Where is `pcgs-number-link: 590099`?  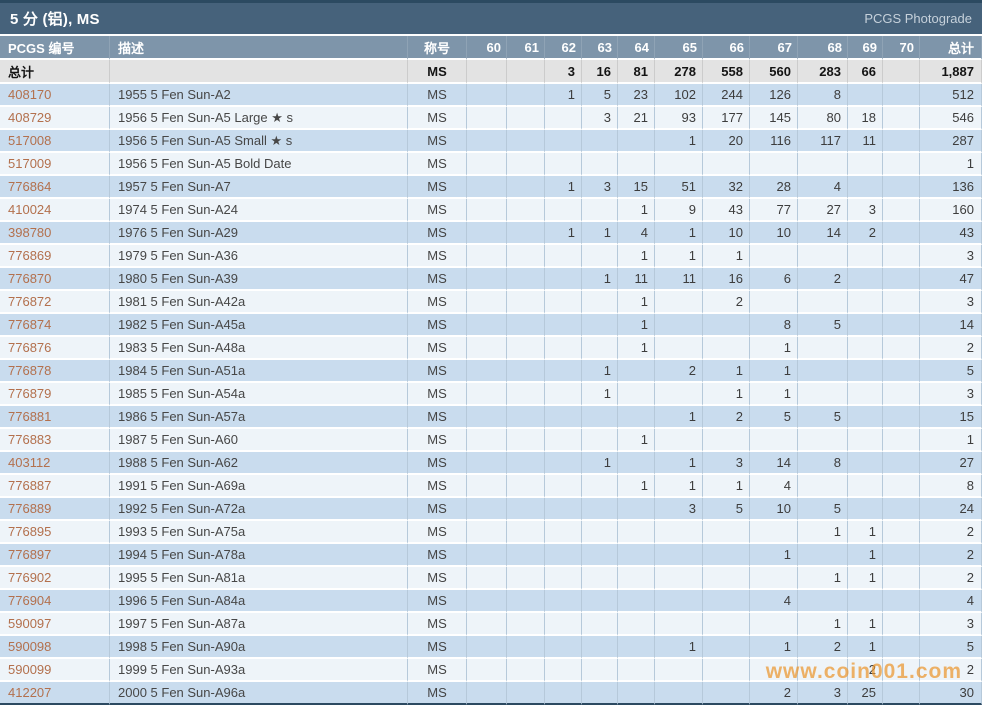
pcgs-number-link: 590099 is located at coordinates (55, 670).